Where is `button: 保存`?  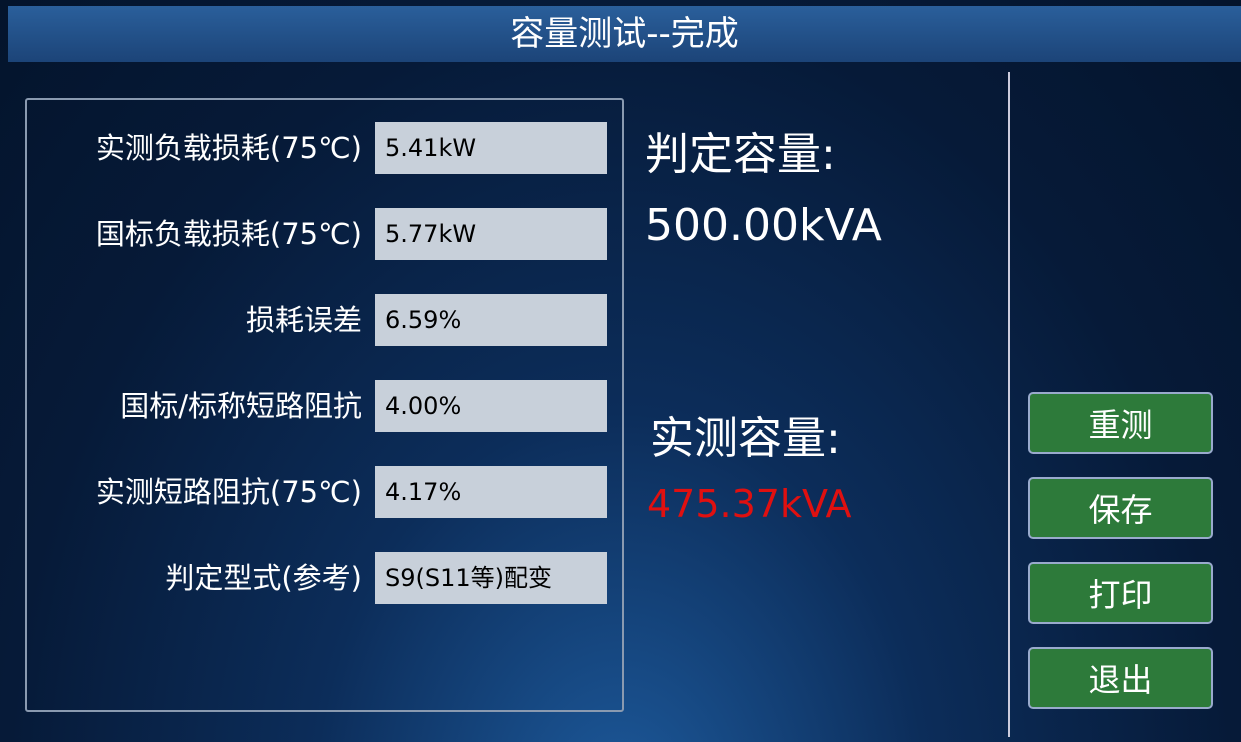 button: 保存 is located at coordinates (1120, 508).